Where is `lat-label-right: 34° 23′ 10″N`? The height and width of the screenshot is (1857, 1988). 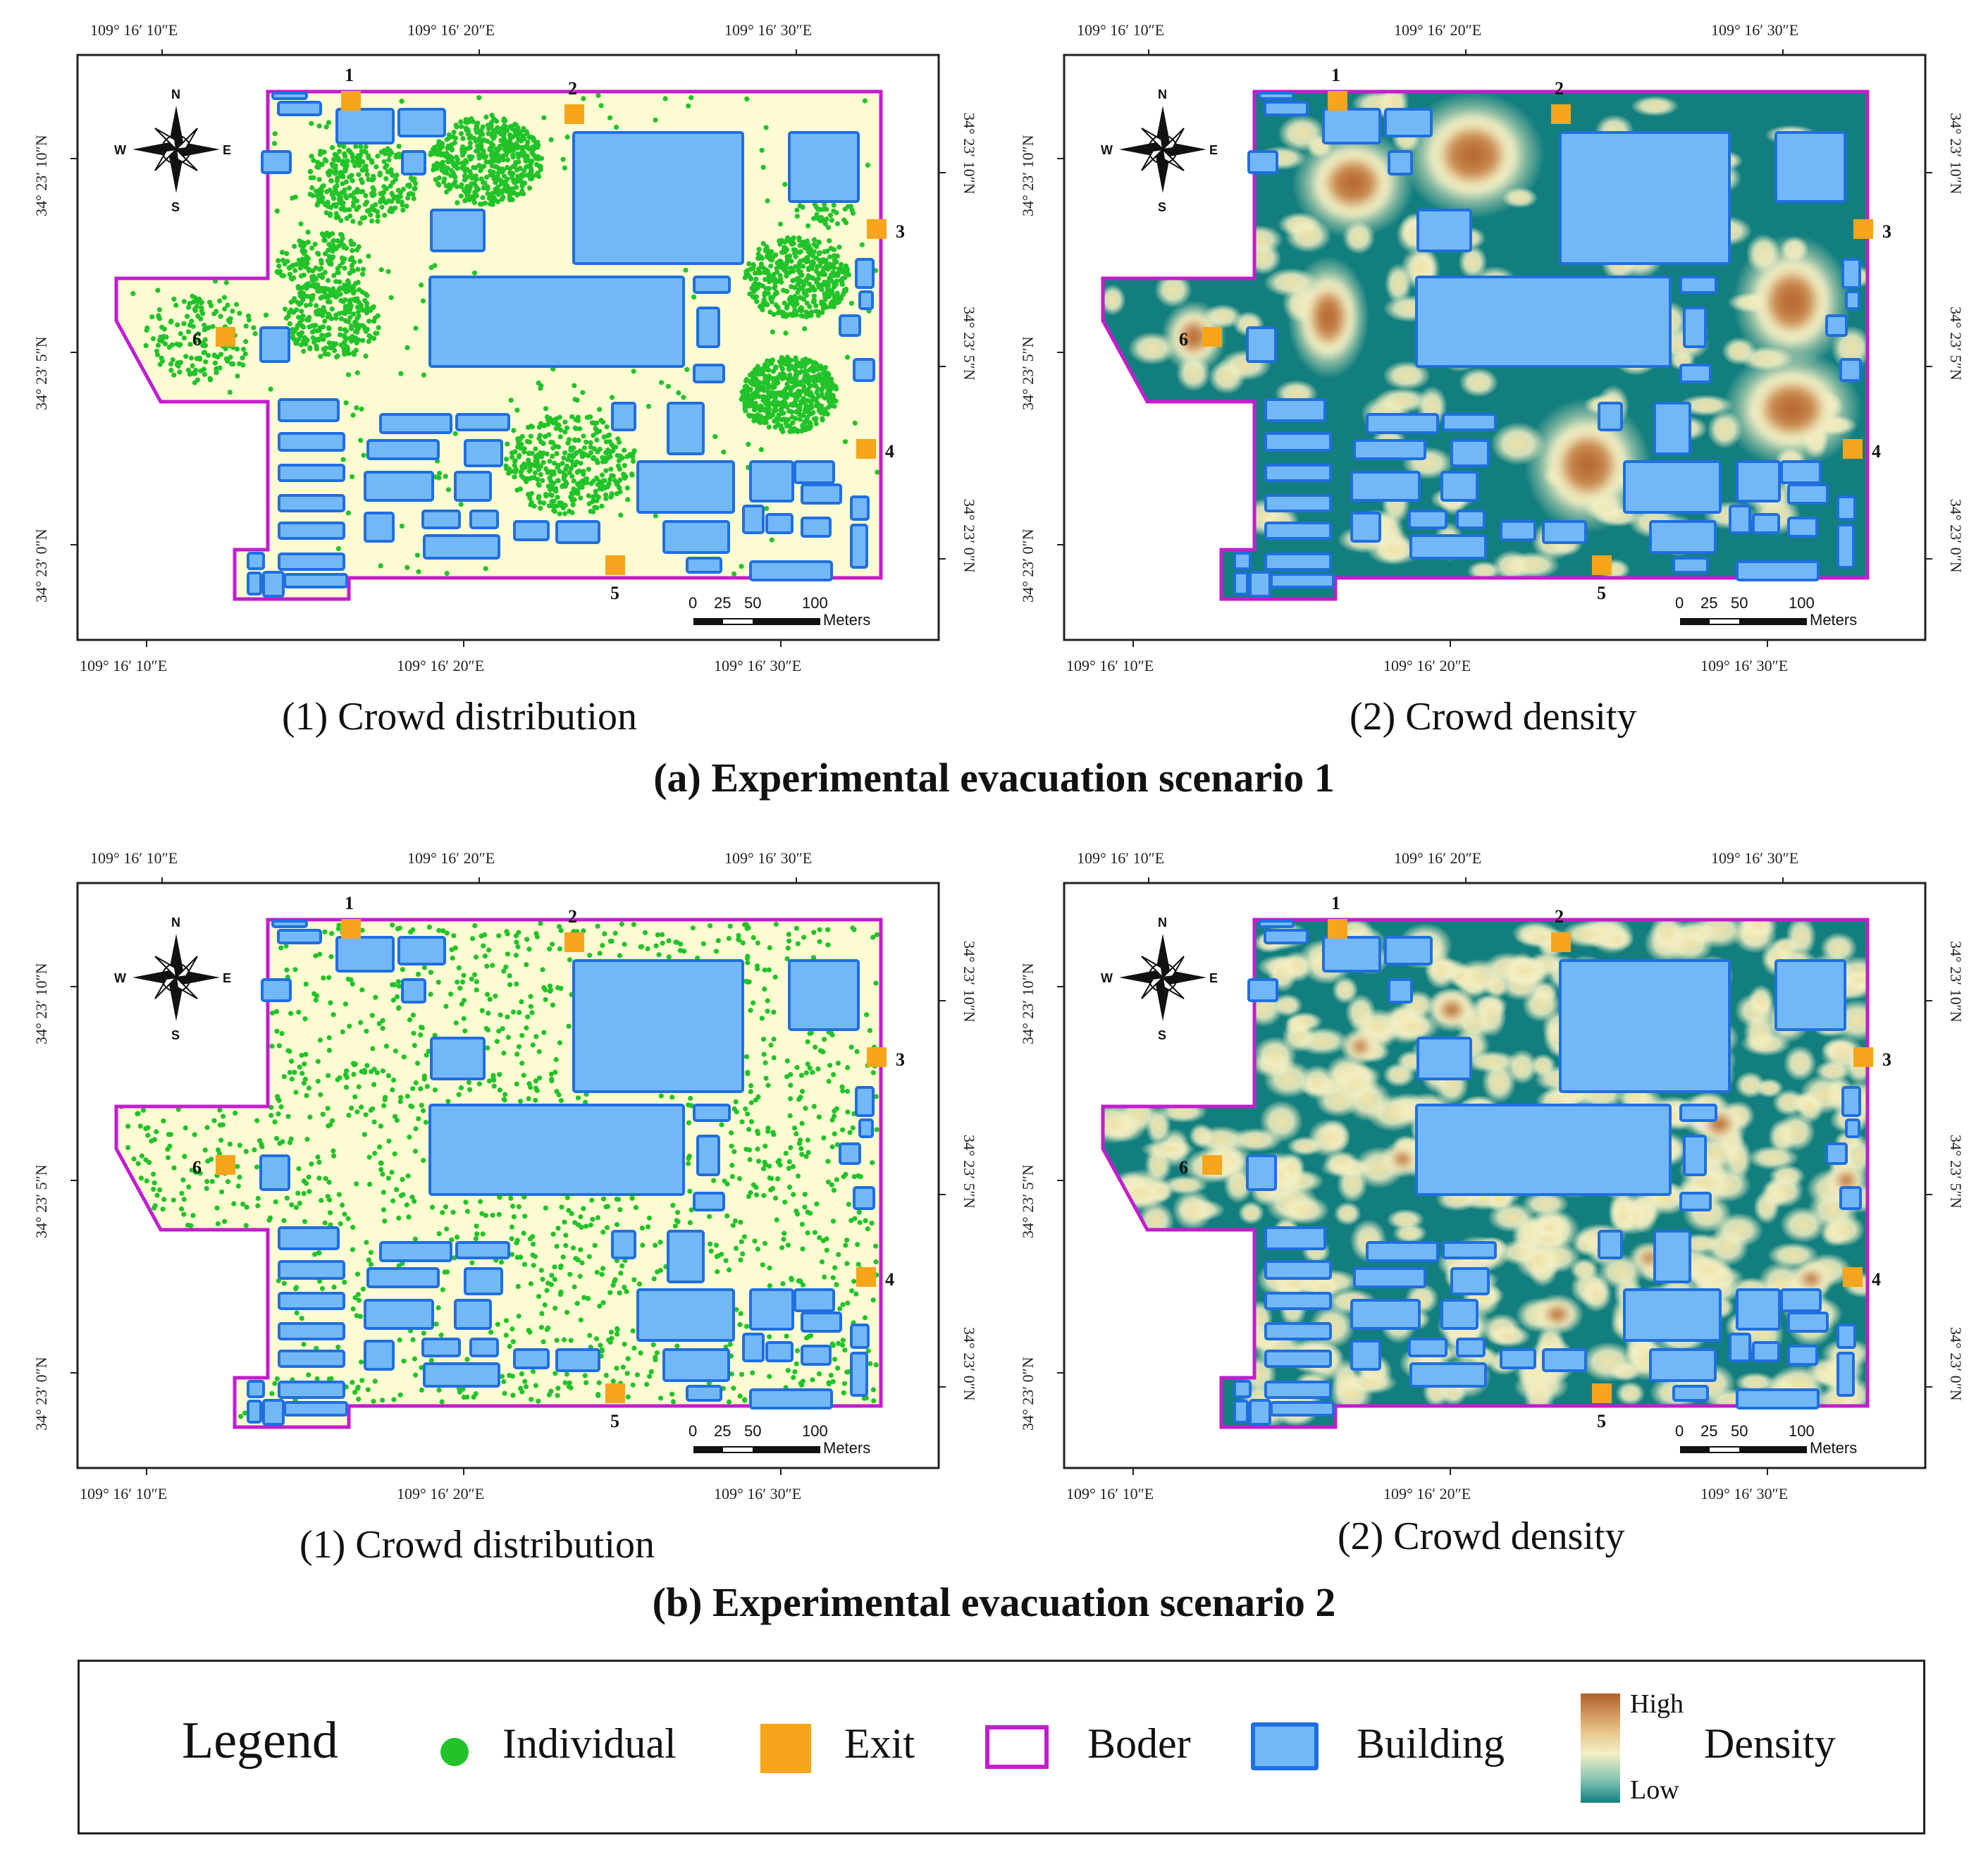
lat-label-right: 34° 23′ 10″N is located at coordinates (1956, 154).